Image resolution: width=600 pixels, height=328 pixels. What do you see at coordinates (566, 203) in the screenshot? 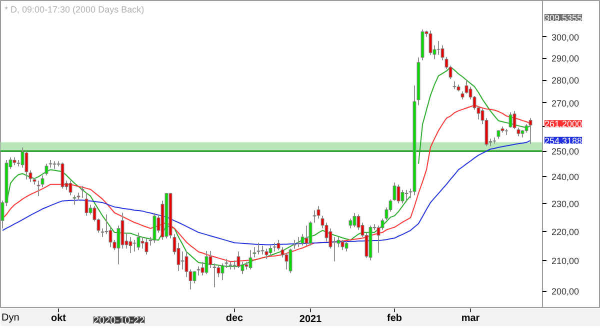
I see `y-tick-label: 230,00` at bounding box center [566, 203].